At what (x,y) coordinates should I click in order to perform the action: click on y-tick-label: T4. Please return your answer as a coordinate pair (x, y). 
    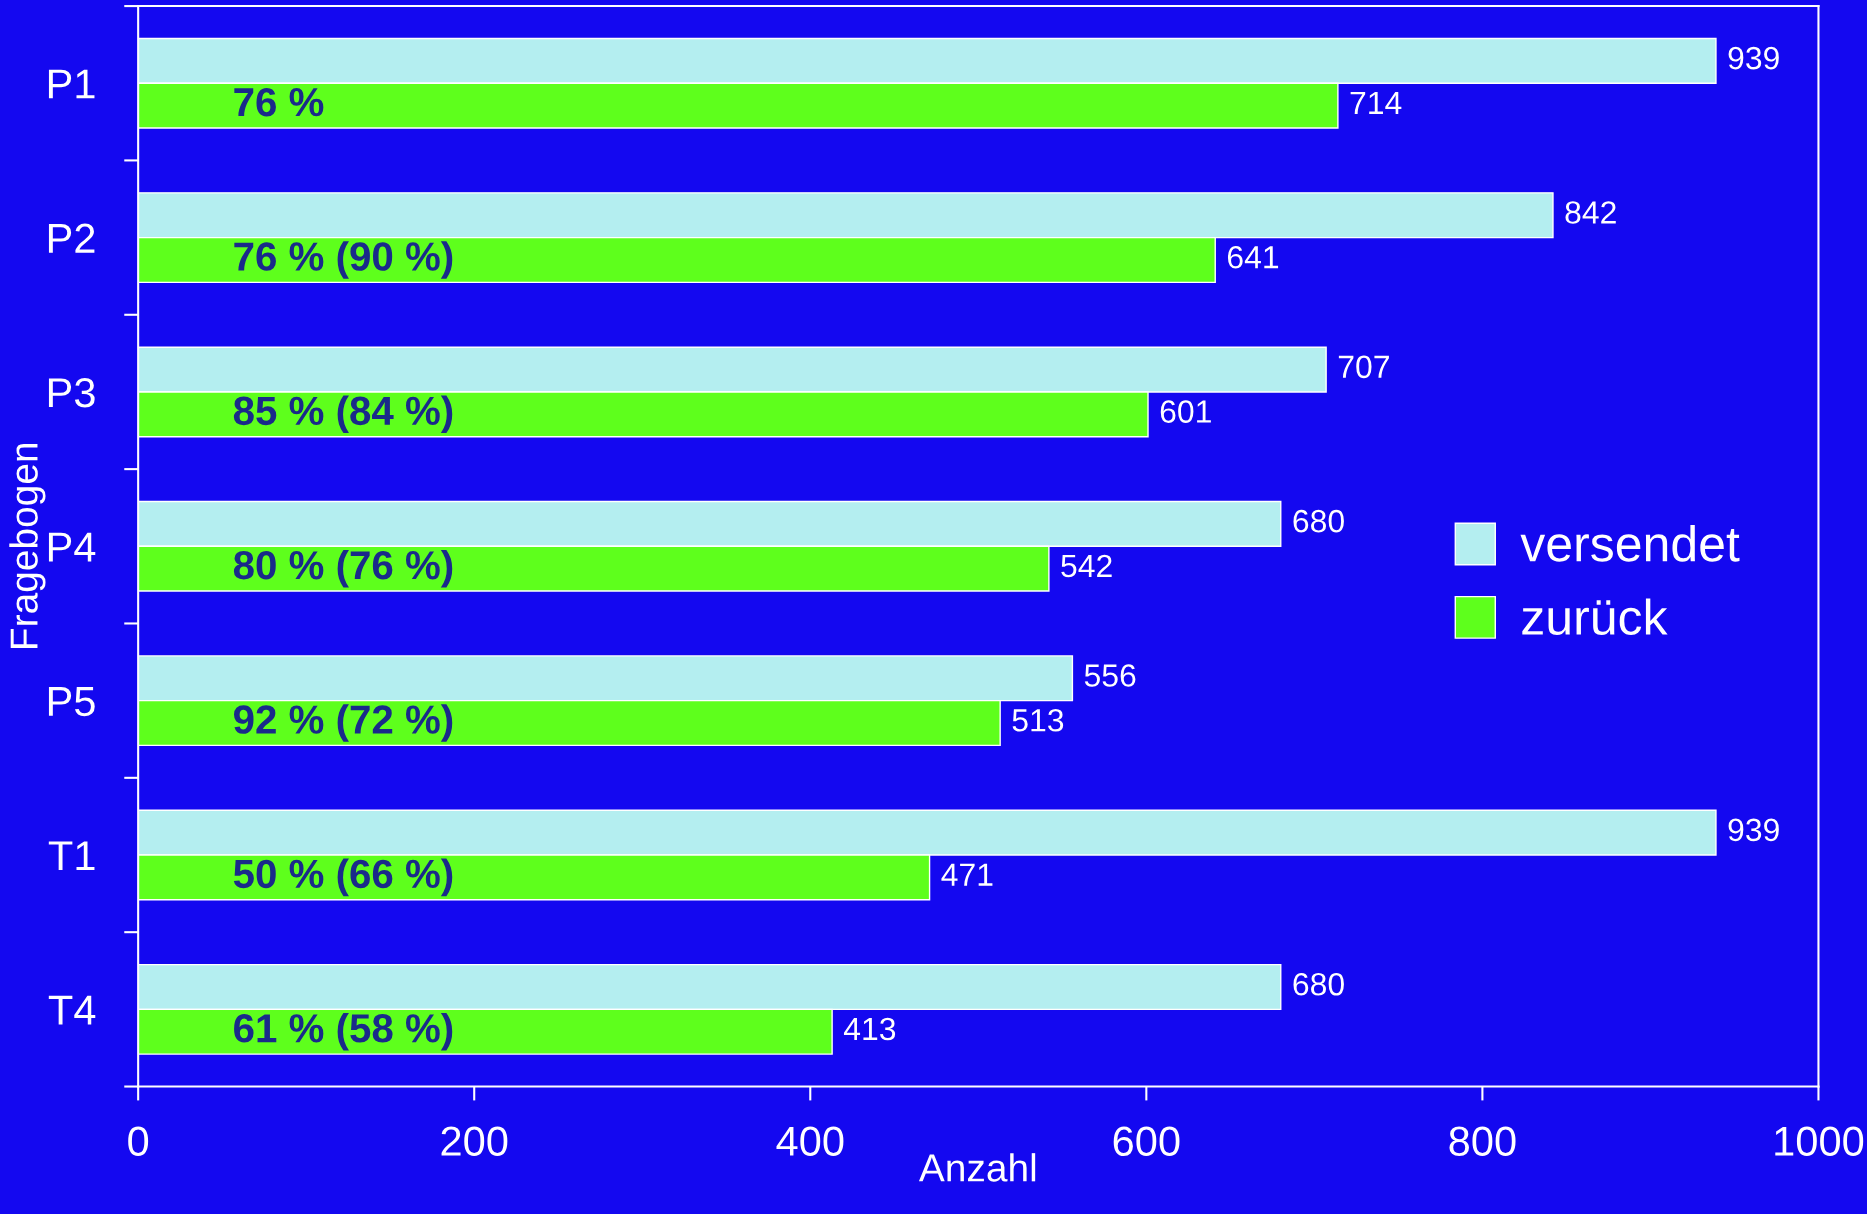
    Looking at the image, I should click on (72, 1010).